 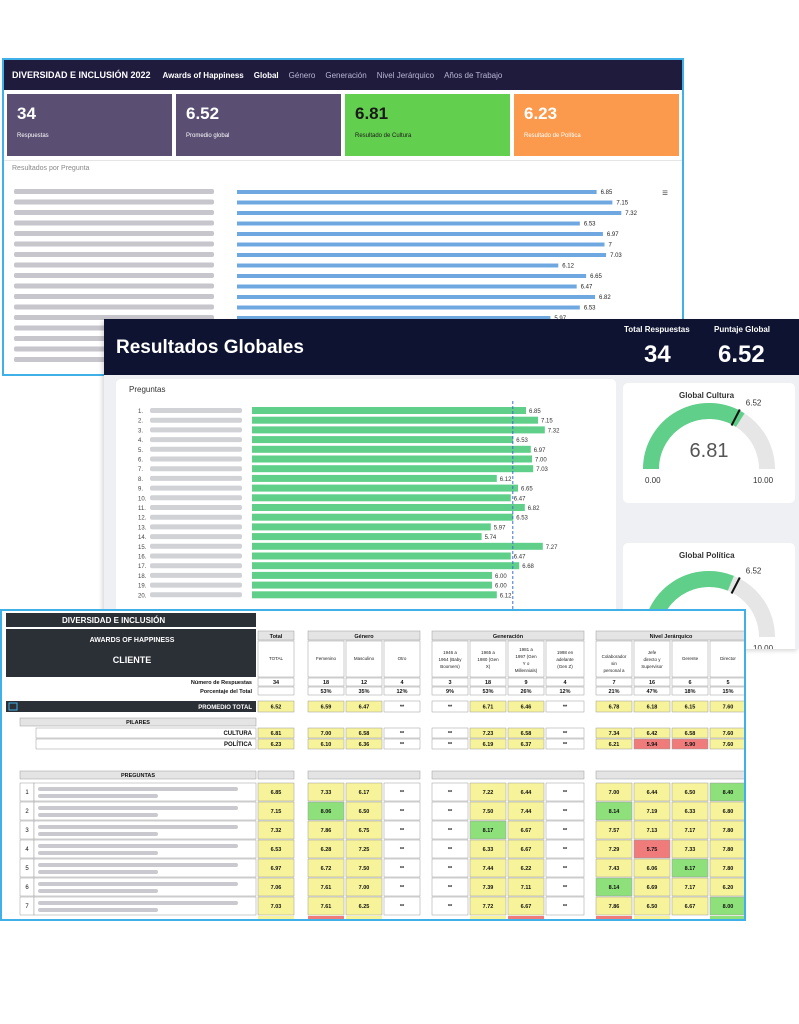 What do you see at coordinates (652, 812) in the screenshot?
I see `table-cell-value: 7.19` at bounding box center [652, 812].